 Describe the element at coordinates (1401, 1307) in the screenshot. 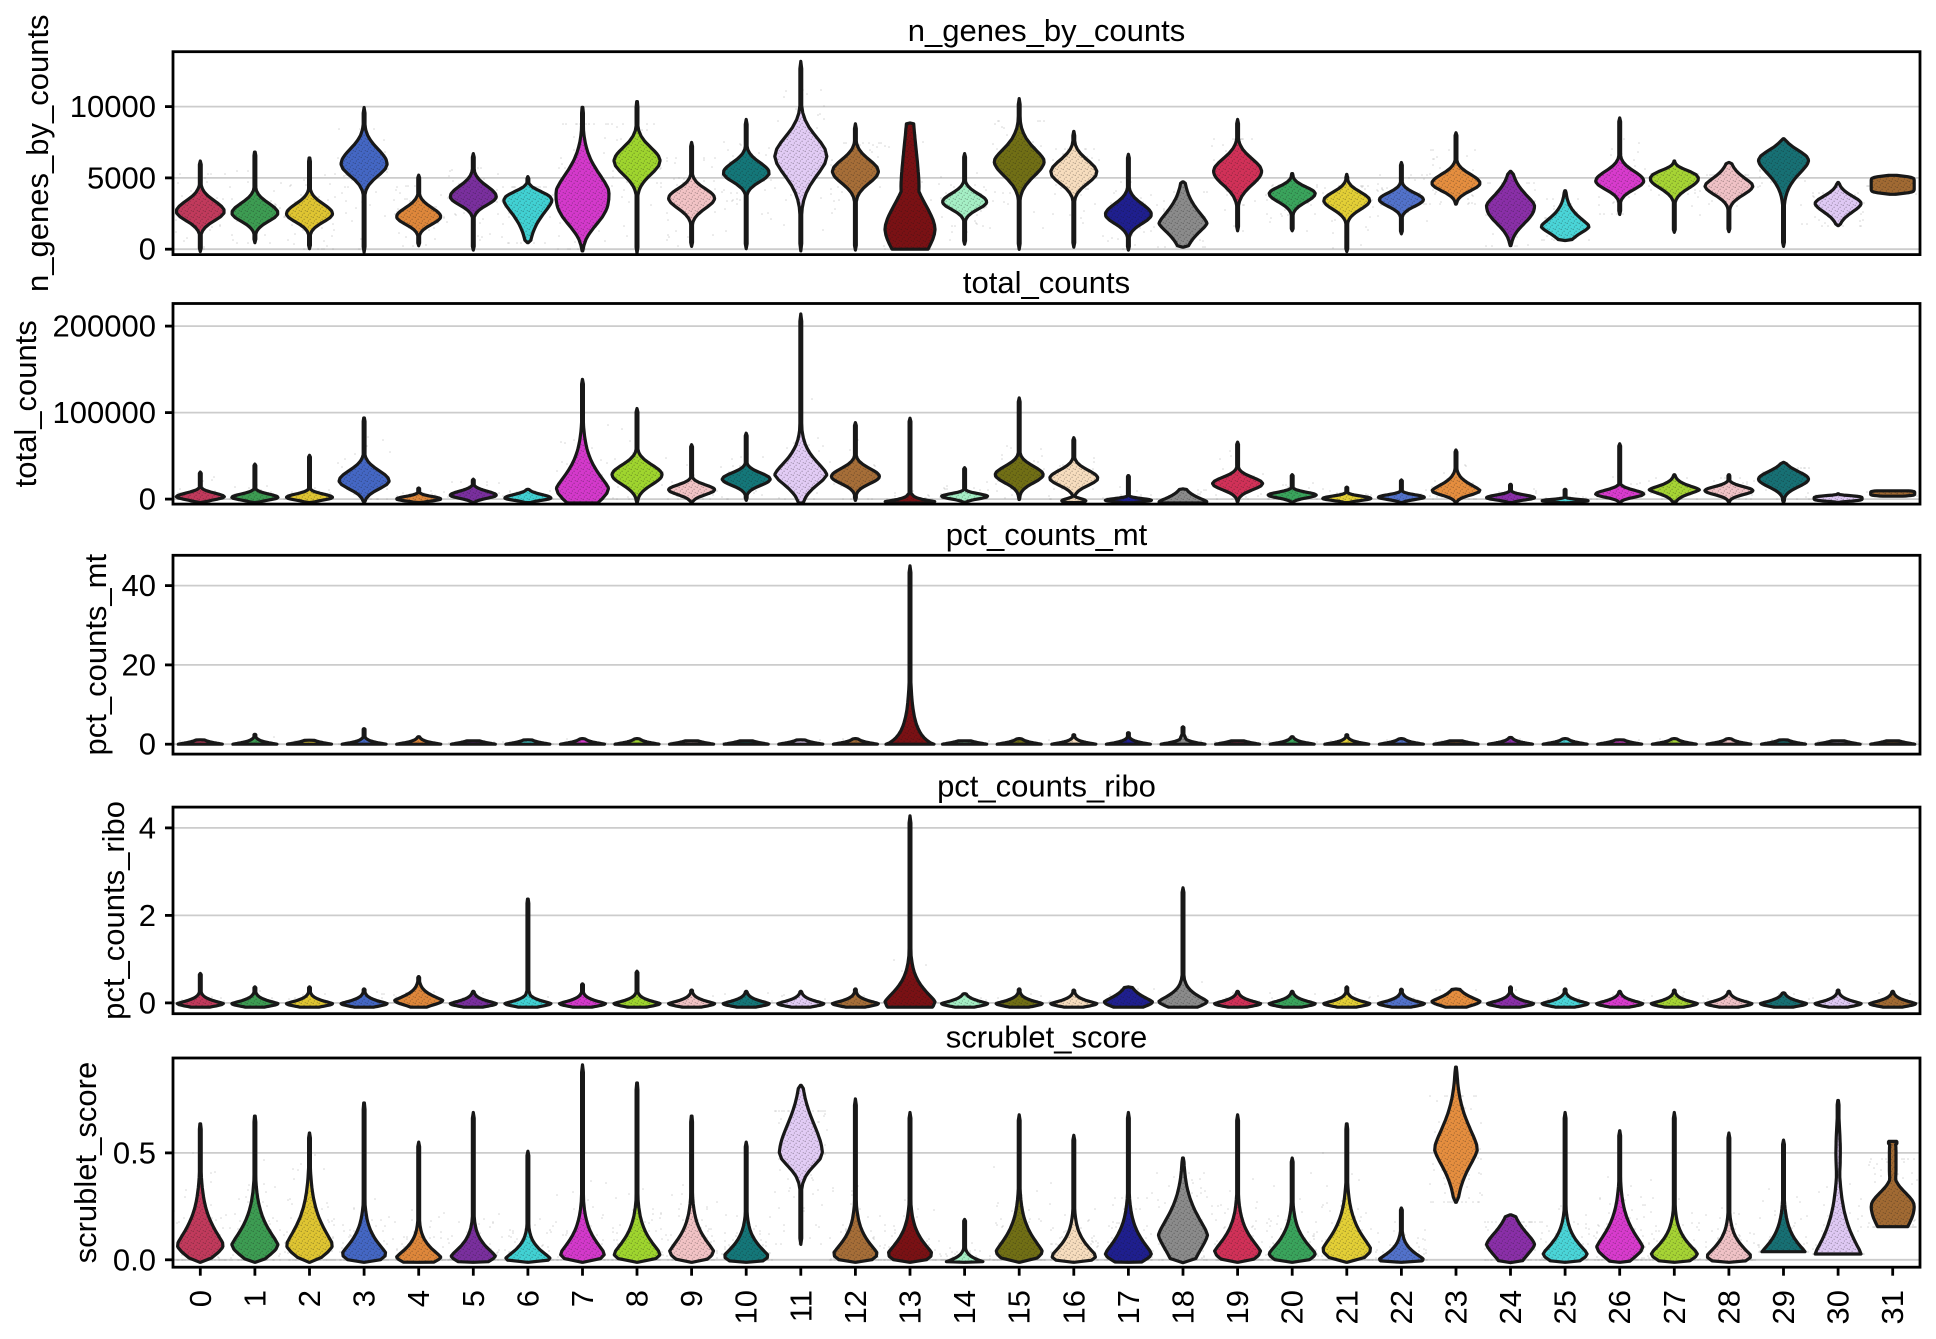

I see `svg-text: 22` at that location.